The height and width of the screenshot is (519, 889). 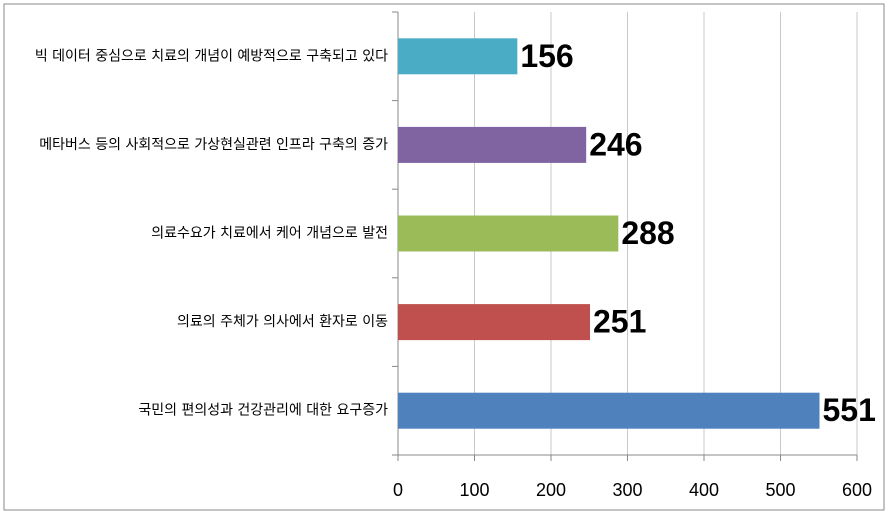 I want to click on y-tick-label: 의료수요가 치료에서 케어 개념으로 발전, so click(x=269, y=234).